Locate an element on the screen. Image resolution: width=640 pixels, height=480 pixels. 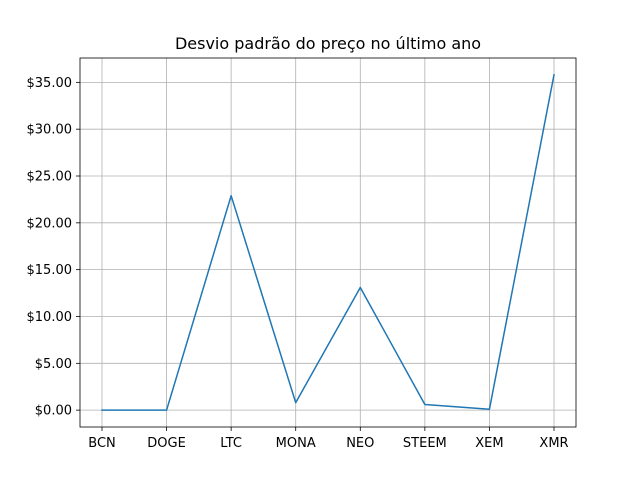
x-tick-label: DOGE is located at coordinates (166, 443).